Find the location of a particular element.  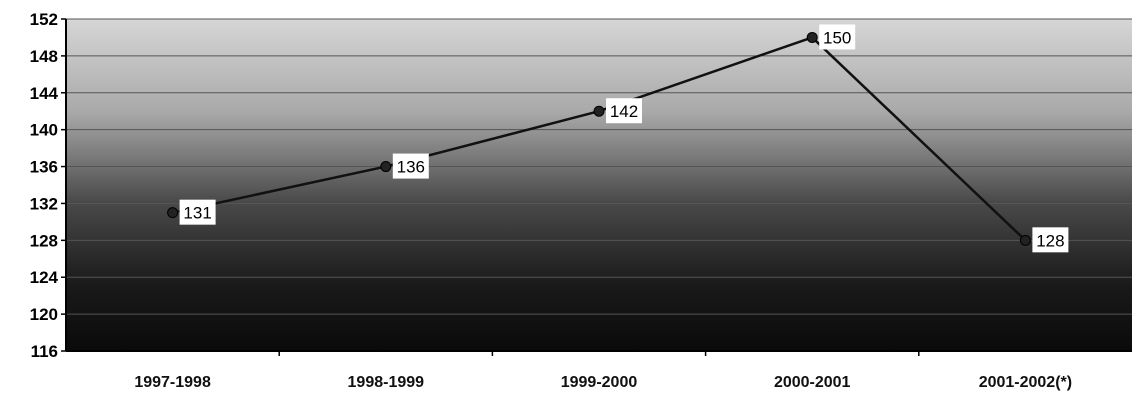

data-label: 136 is located at coordinates (410, 166).